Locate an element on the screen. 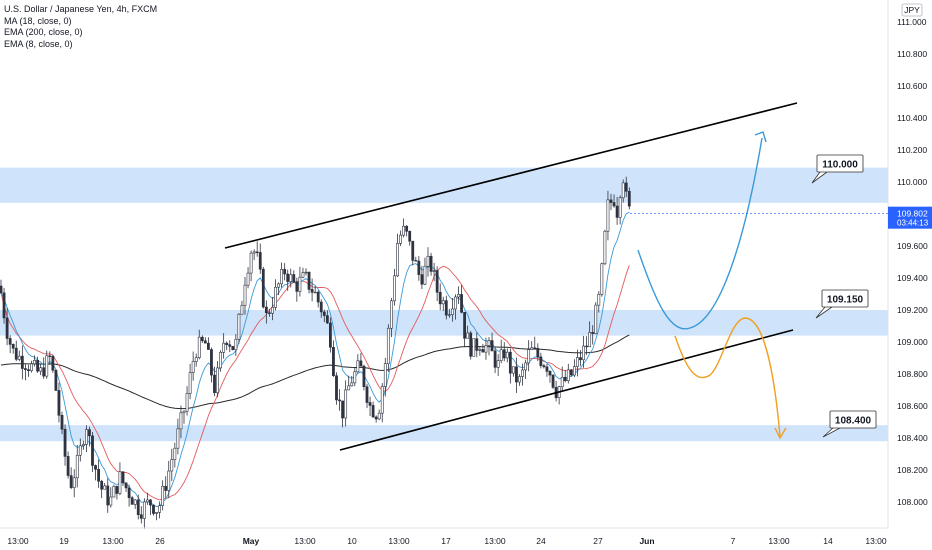 The width and height of the screenshot is (932, 550). callout-label-110.000: 110.000 is located at coordinates (840, 165).